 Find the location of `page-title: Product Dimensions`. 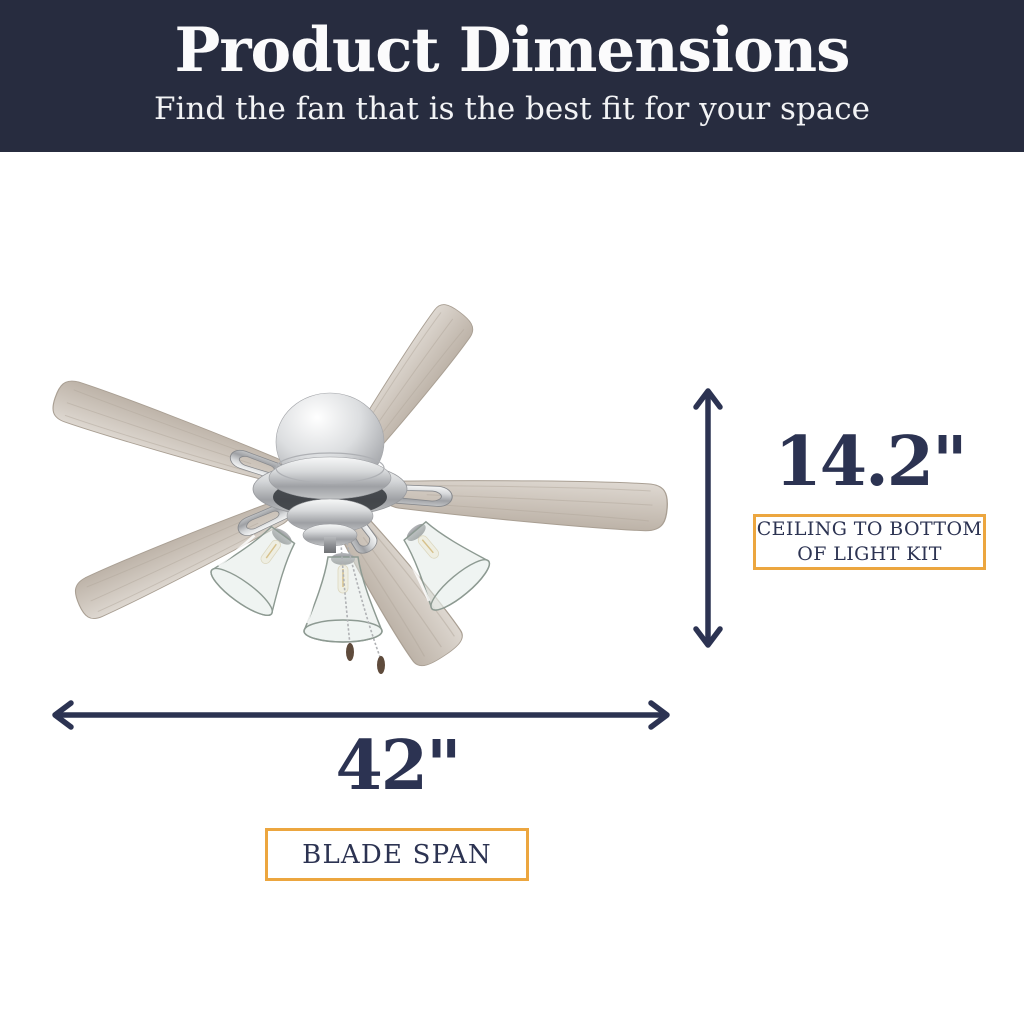

page-title: Product Dimensions is located at coordinates (512, 51).